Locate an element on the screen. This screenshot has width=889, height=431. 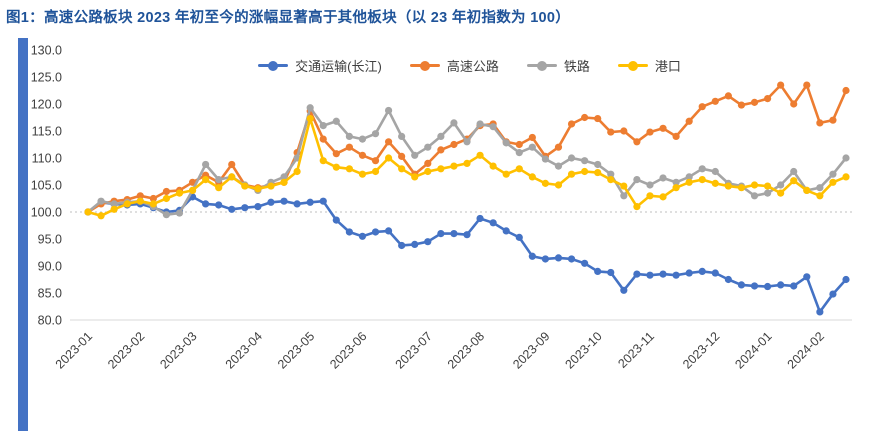
y-tick-label: 115.0 is located at coordinates (47, 132).